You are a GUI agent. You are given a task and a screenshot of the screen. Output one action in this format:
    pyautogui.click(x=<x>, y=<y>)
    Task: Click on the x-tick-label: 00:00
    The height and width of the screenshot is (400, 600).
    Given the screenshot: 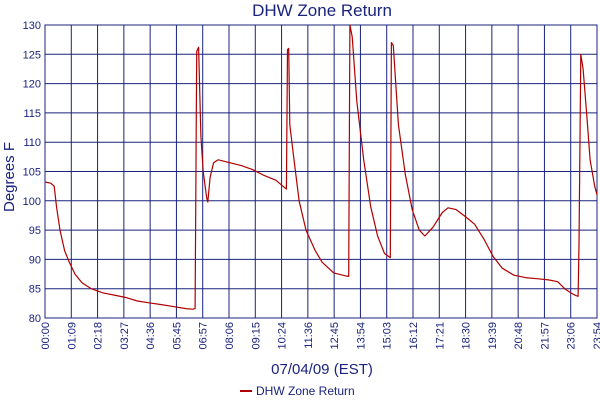 What is the action you would take?
    pyautogui.click(x=46, y=336)
    